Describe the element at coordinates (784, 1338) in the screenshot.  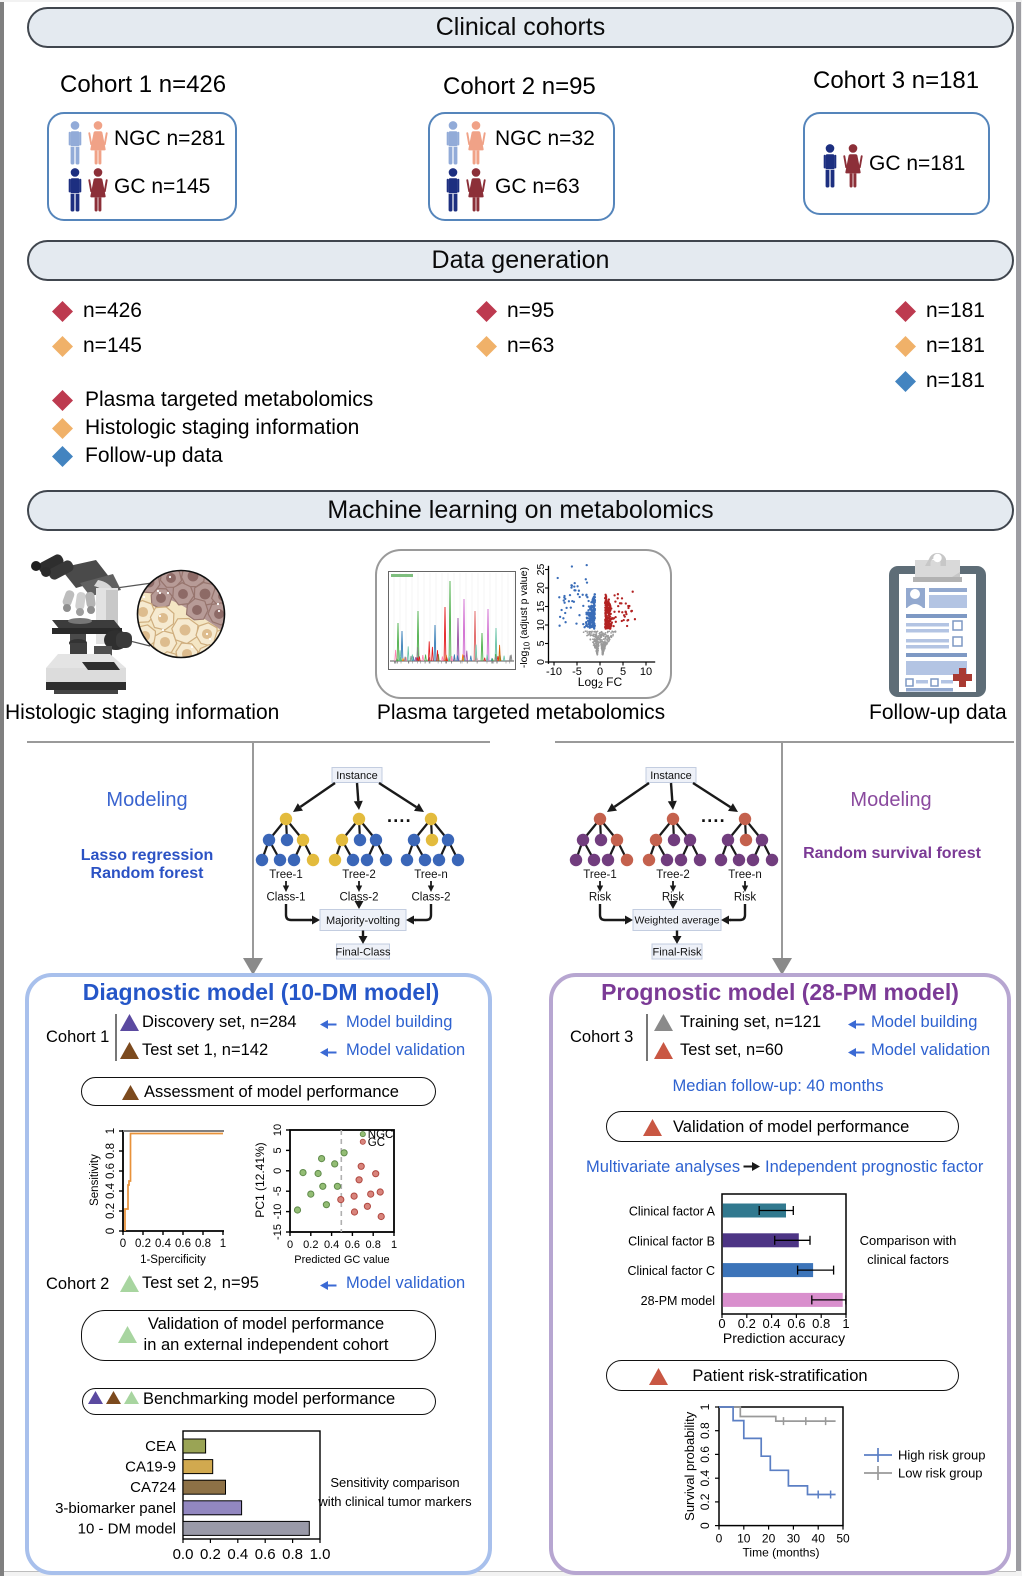
I see `svg-text: Prediction accuracy` at that location.